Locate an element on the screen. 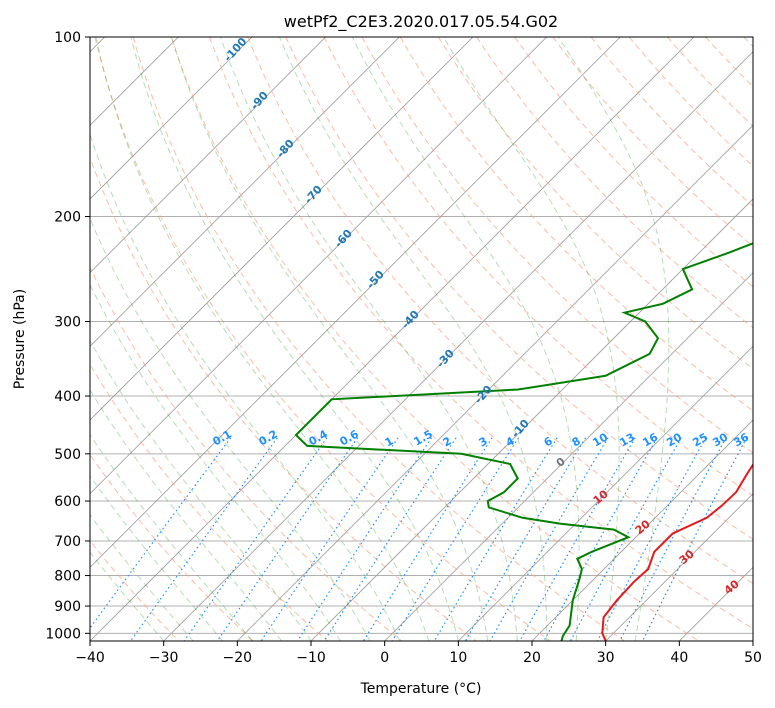  x-tick-label: −20 is located at coordinates (238, 658).